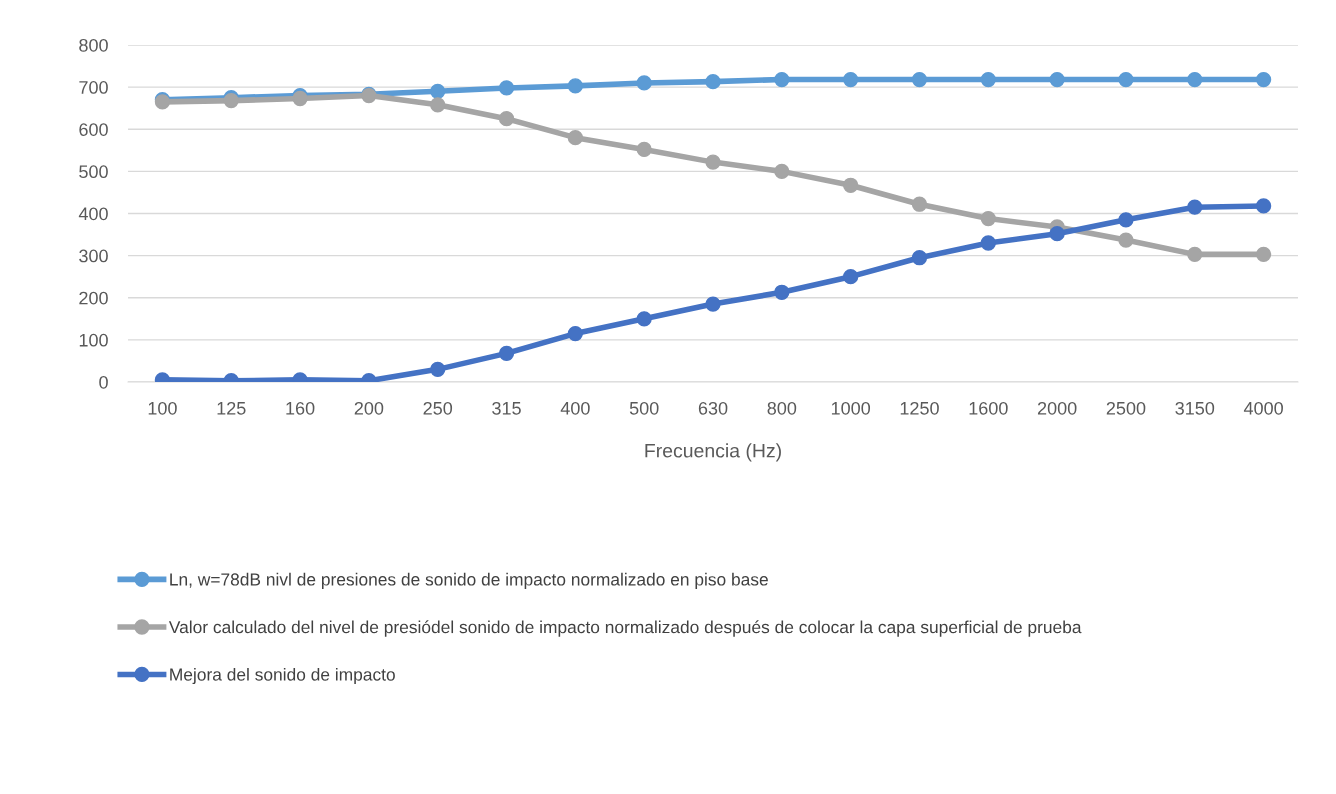  What do you see at coordinates (93, 129) in the screenshot?
I see `y-tick-label: 600` at bounding box center [93, 129].